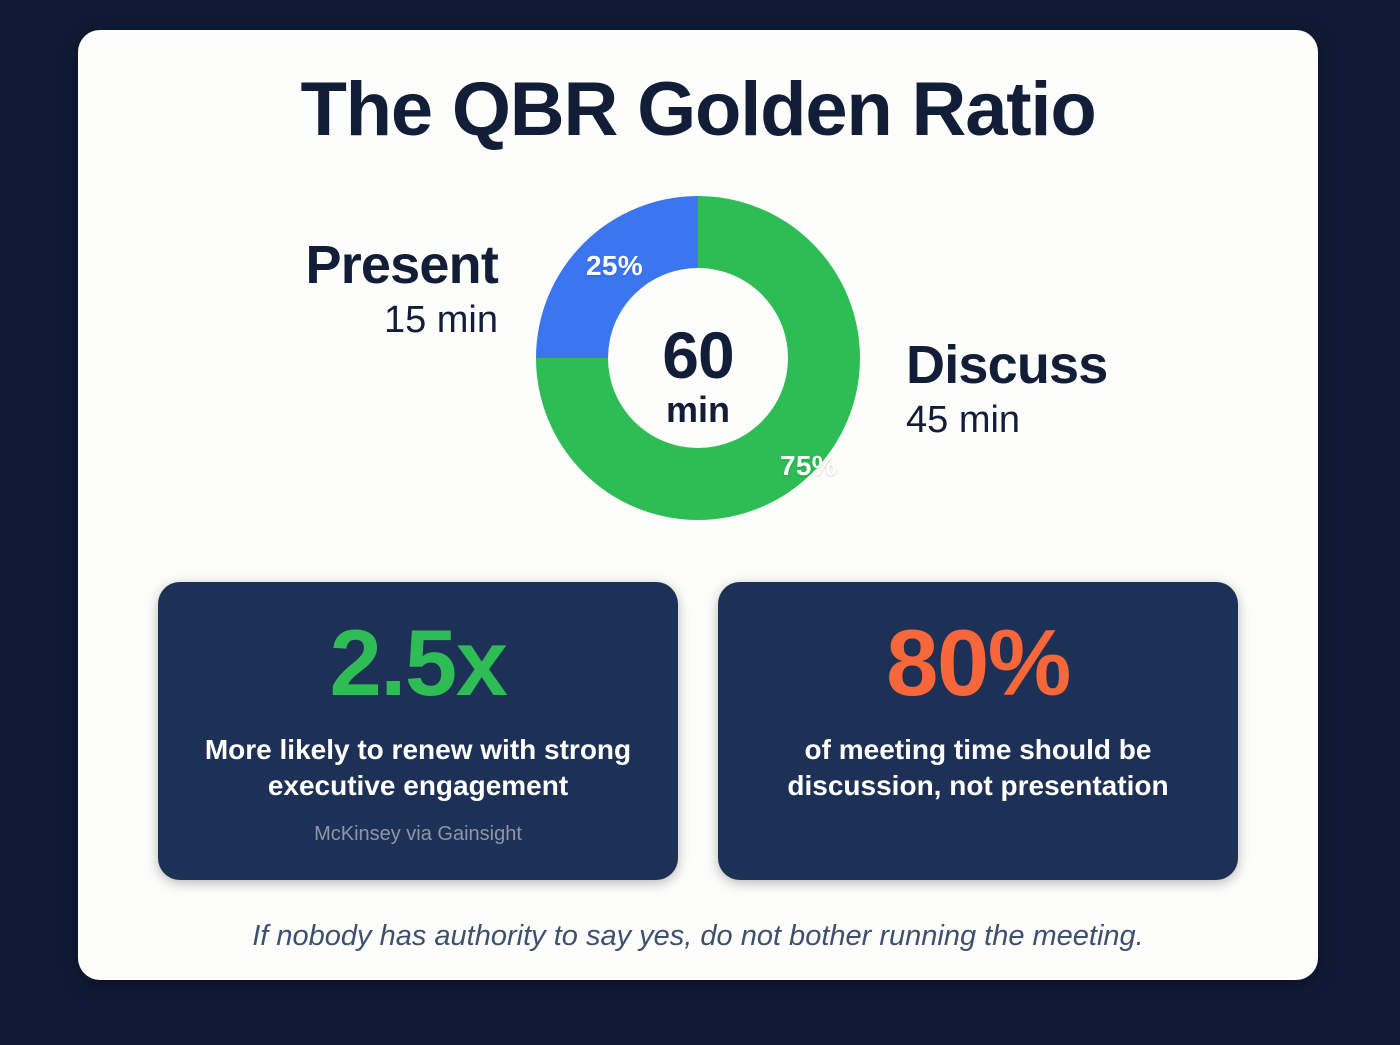 This screenshot has width=1400, height=1045. I want to click on page-title: The QBR Golden Ratio, so click(698, 109).